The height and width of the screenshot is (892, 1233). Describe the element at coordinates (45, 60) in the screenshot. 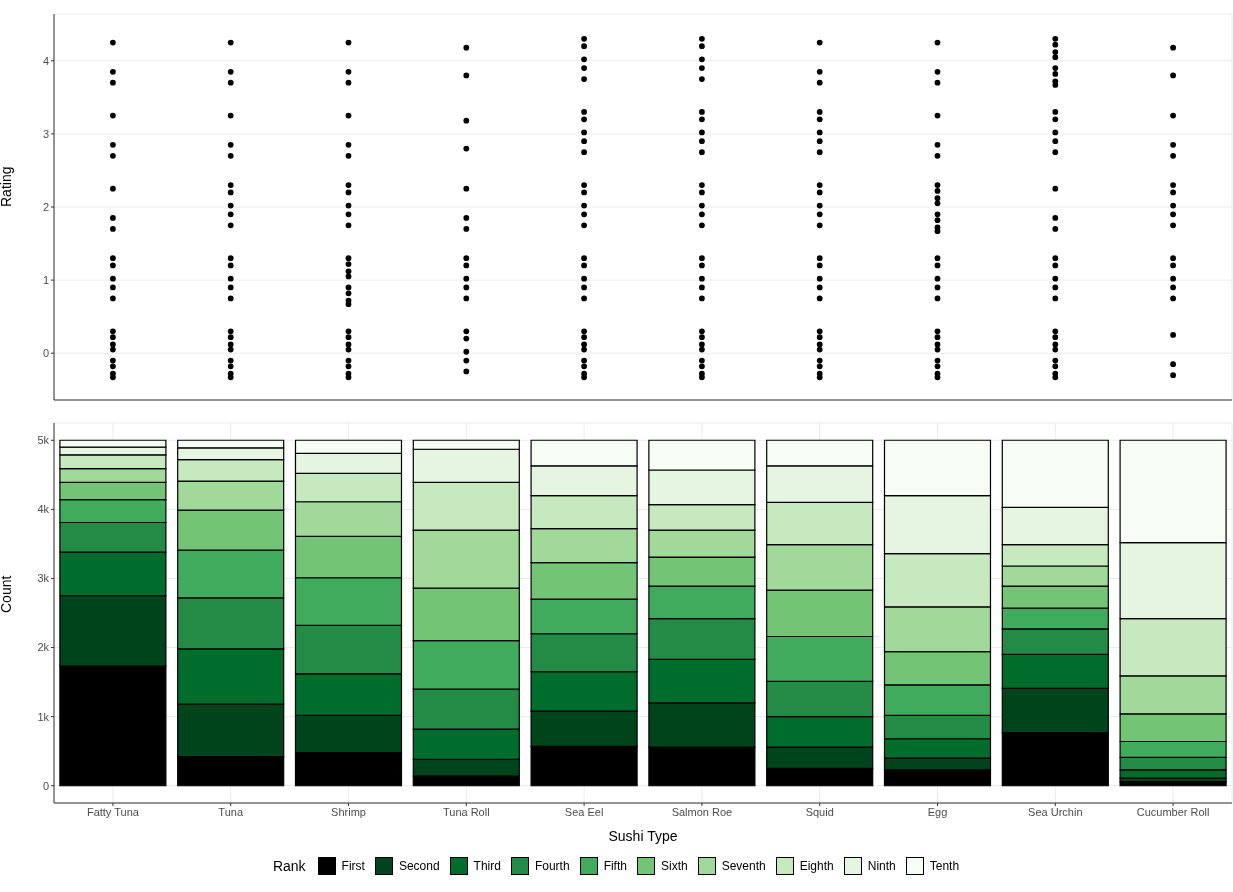

I see `y-tick-label: 4` at that location.